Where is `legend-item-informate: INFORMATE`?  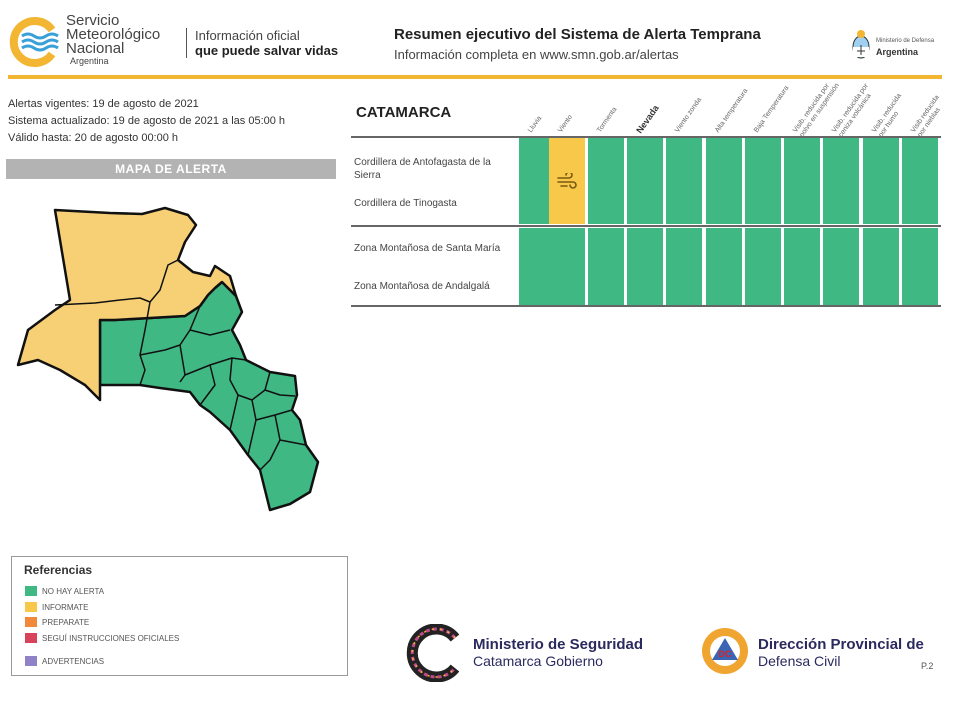
legend-item-informate: INFORMATE is located at coordinates (57, 607).